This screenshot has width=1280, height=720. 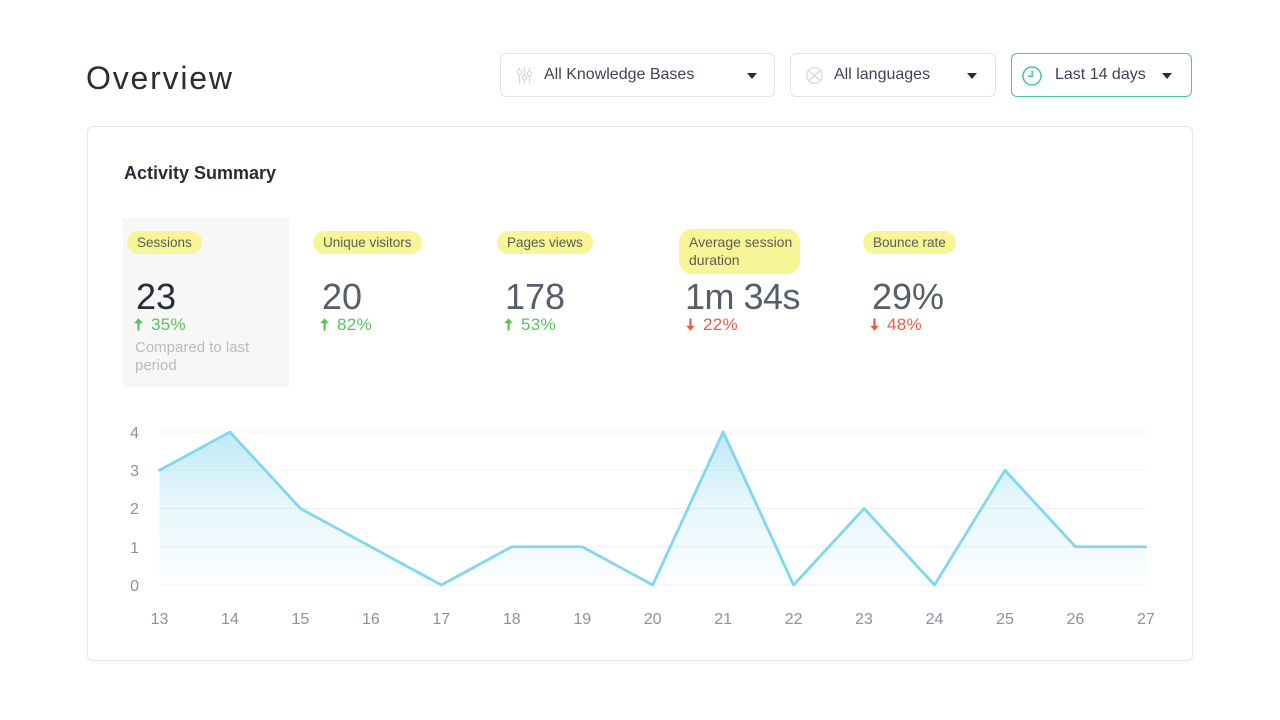 I want to click on svg-text: 16, so click(x=371, y=619).